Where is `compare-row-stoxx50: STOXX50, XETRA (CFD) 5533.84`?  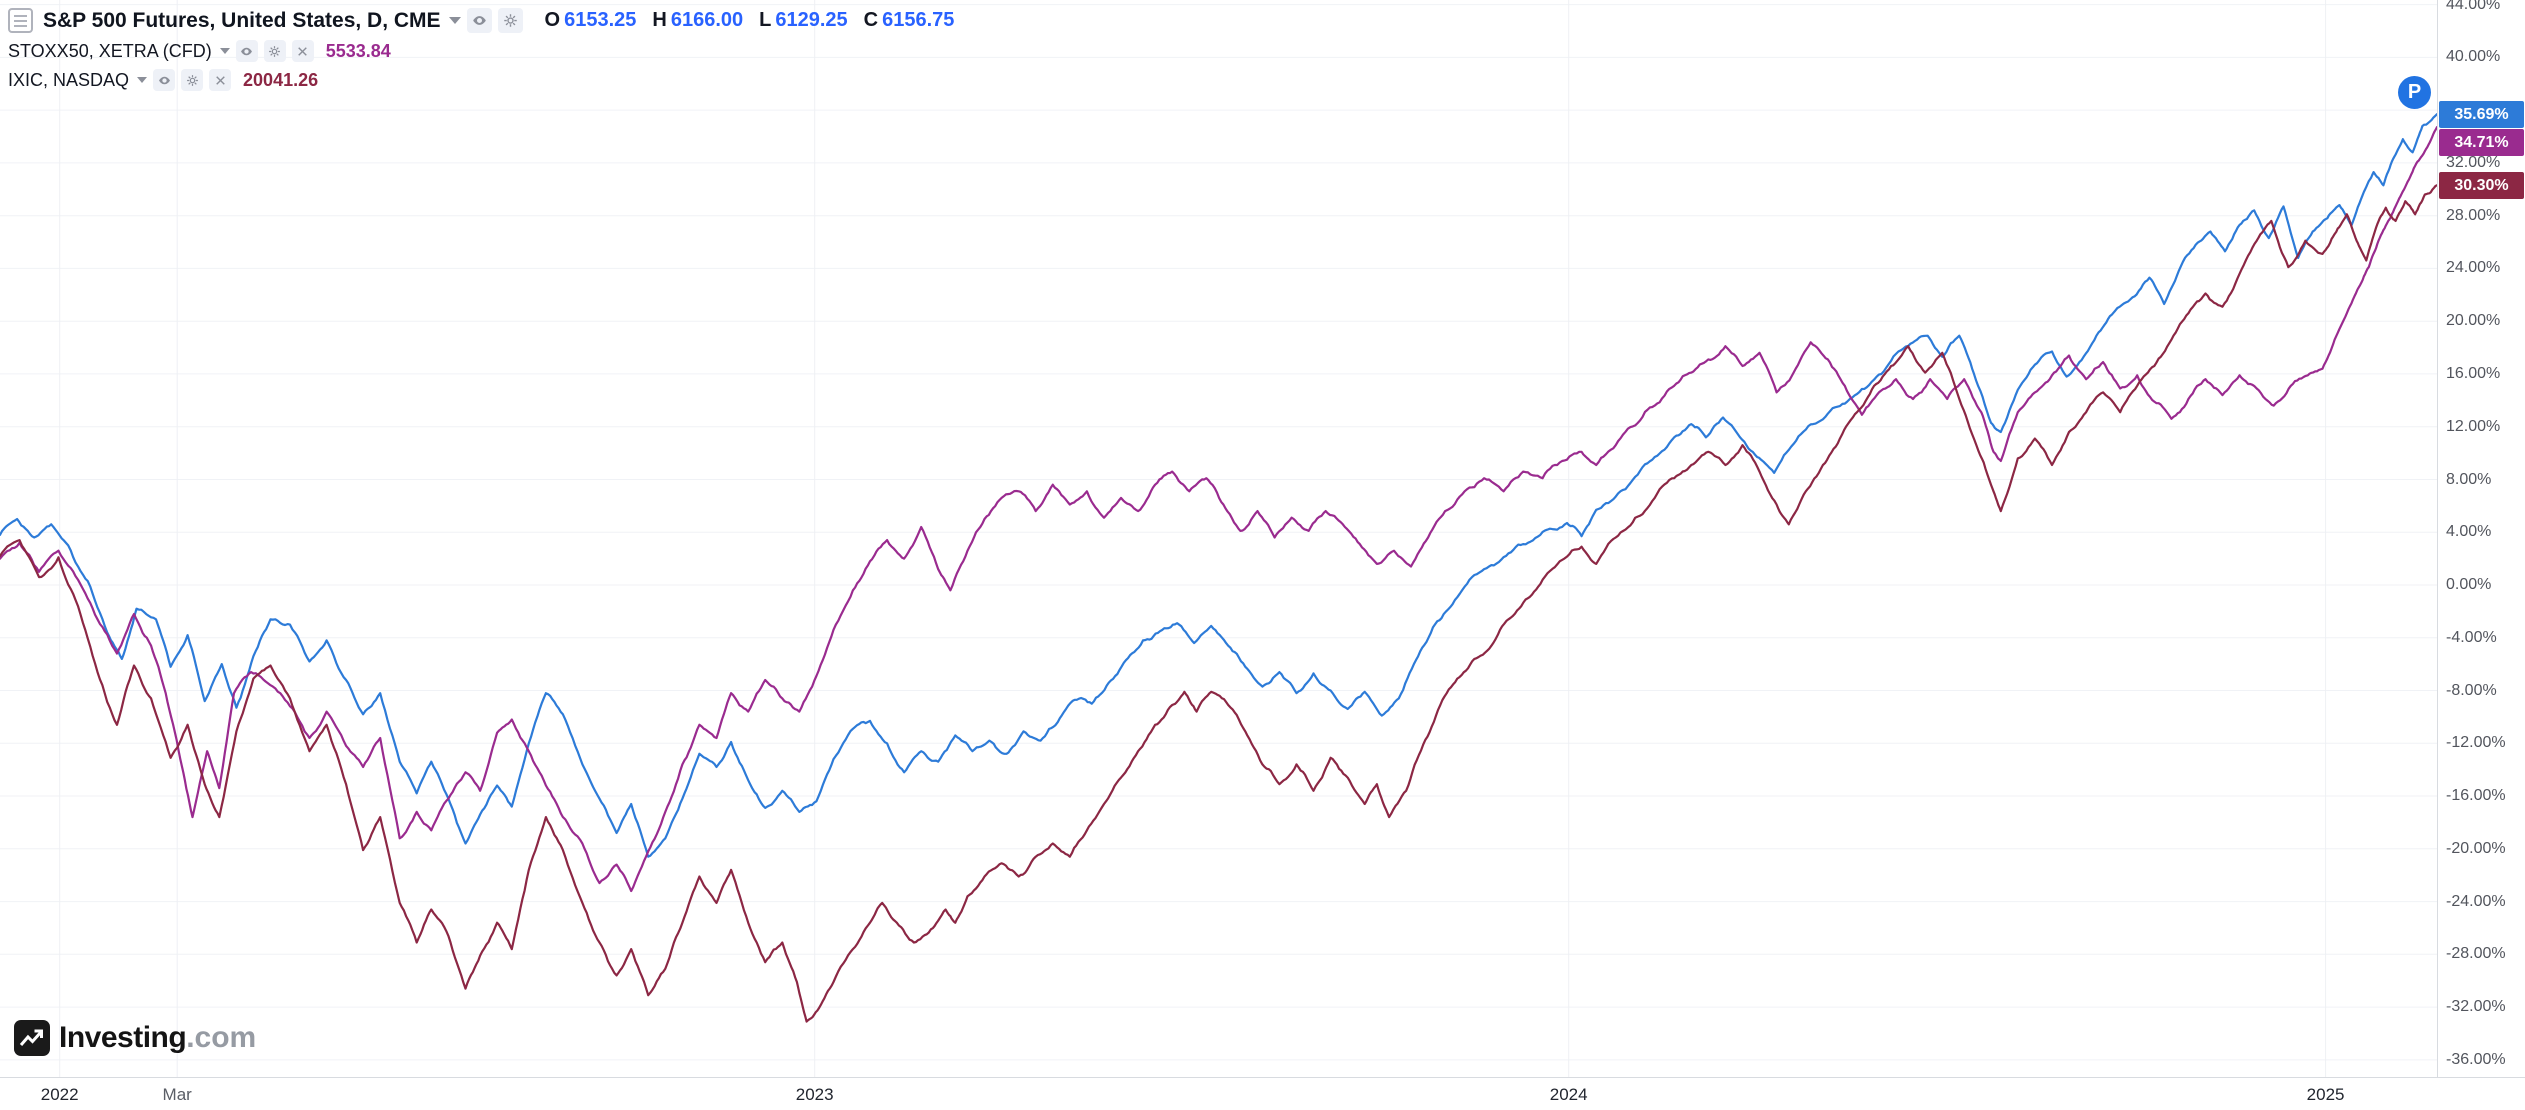 compare-row-stoxx50: STOXX50, XETRA (CFD) 5533.84 is located at coordinates (481, 51).